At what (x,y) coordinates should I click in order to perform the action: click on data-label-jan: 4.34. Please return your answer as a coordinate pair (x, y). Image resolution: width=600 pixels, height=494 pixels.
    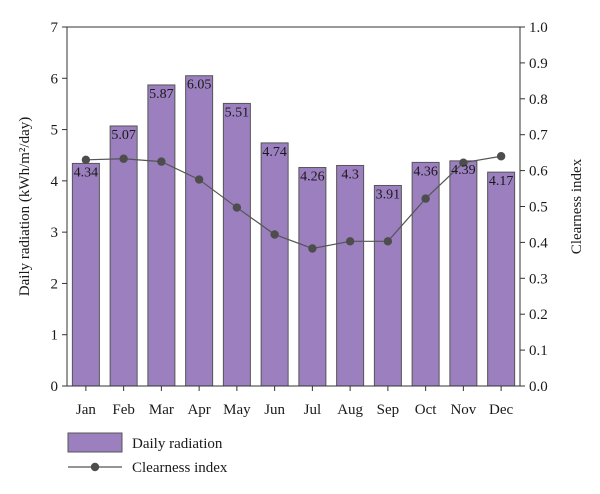
    Looking at the image, I should click on (86, 172).